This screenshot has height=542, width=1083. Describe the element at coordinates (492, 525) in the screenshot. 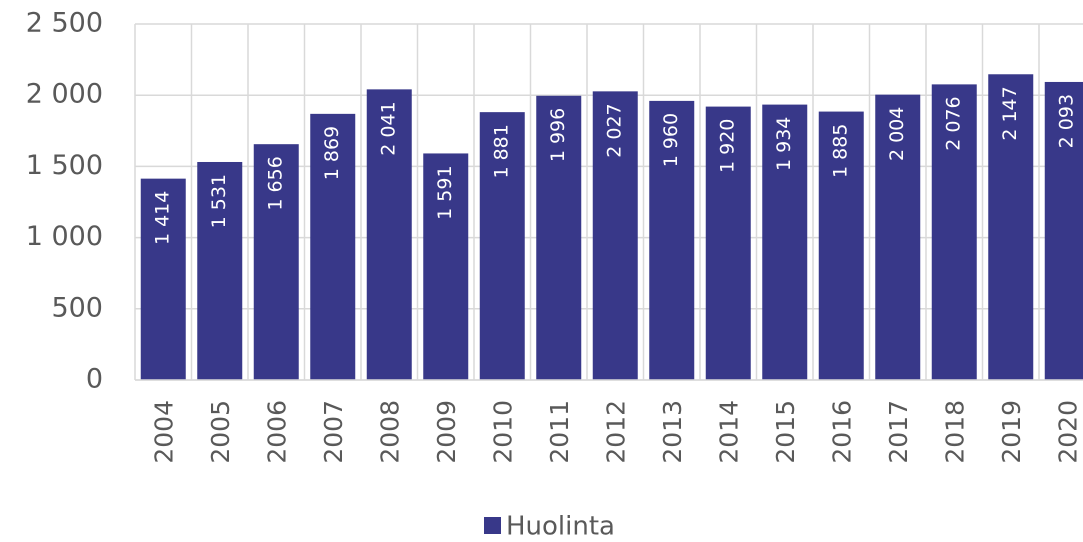

I see `legend-swatch` at that location.